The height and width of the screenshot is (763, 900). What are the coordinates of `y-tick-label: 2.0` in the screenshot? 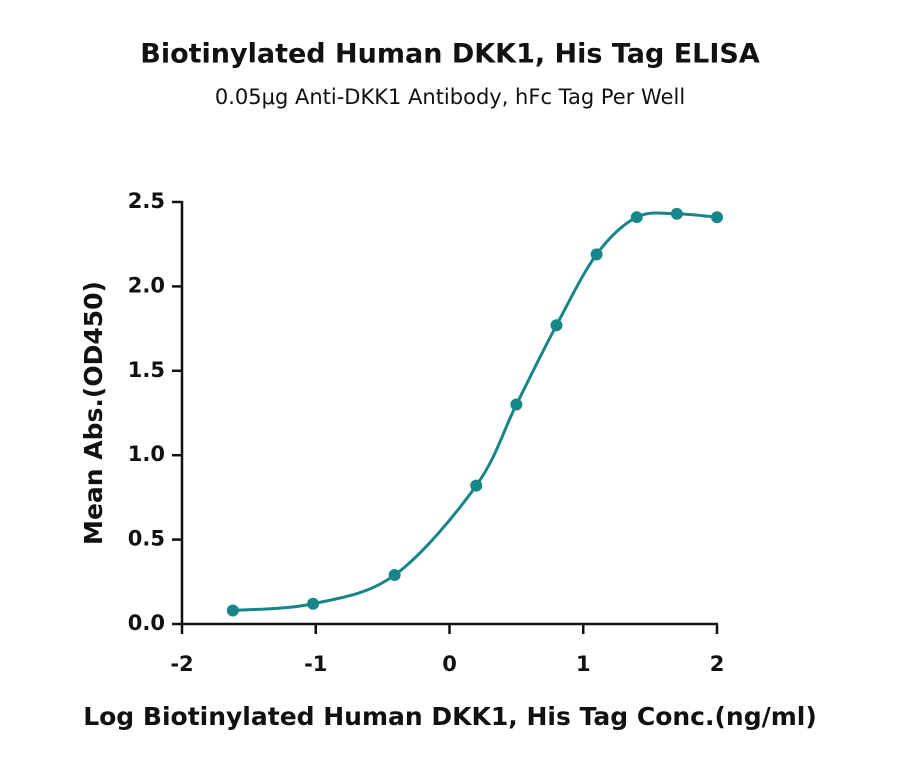 It's located at (146, 285).